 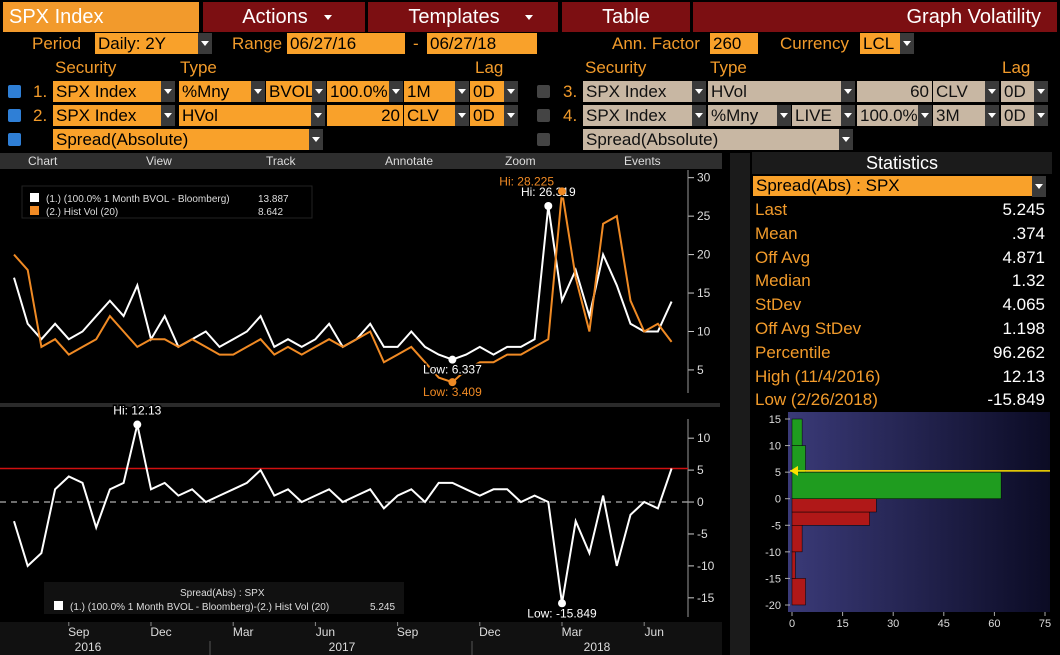 I want to click on field: LCL, so click(x=887, y=43).